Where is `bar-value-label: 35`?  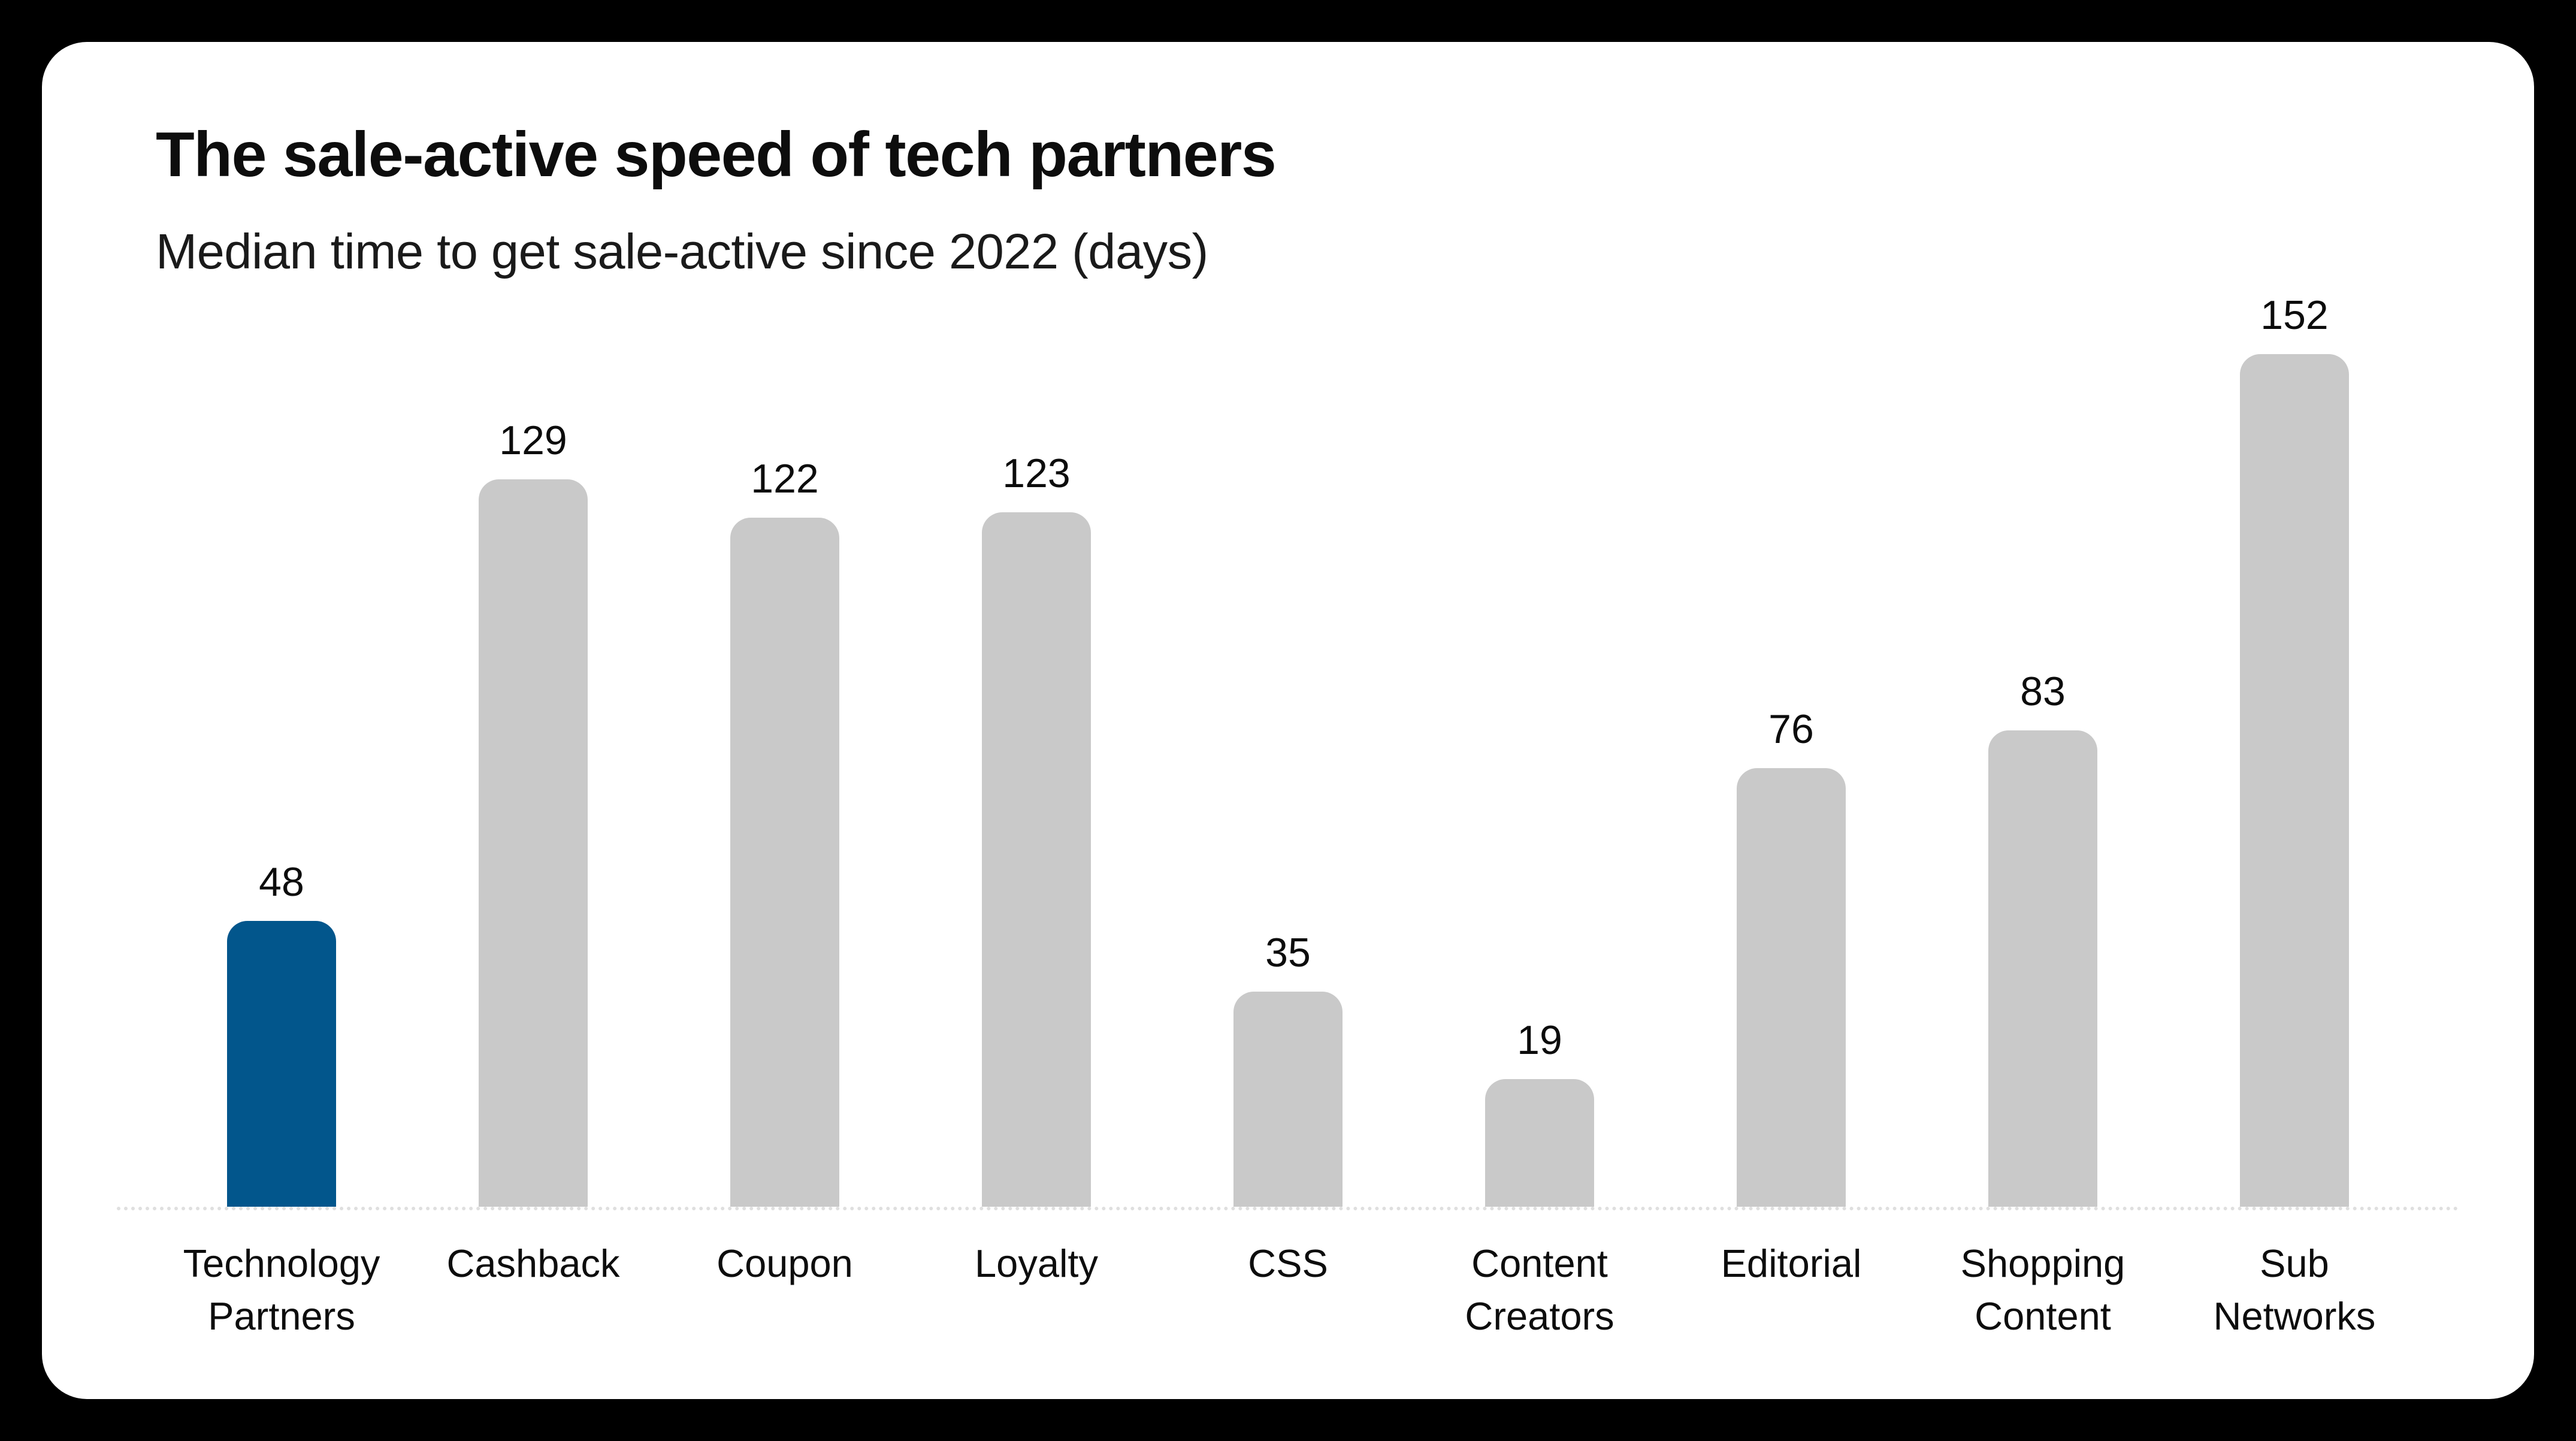
bar-value-label: 35 is located at coordinates (1288, 952).